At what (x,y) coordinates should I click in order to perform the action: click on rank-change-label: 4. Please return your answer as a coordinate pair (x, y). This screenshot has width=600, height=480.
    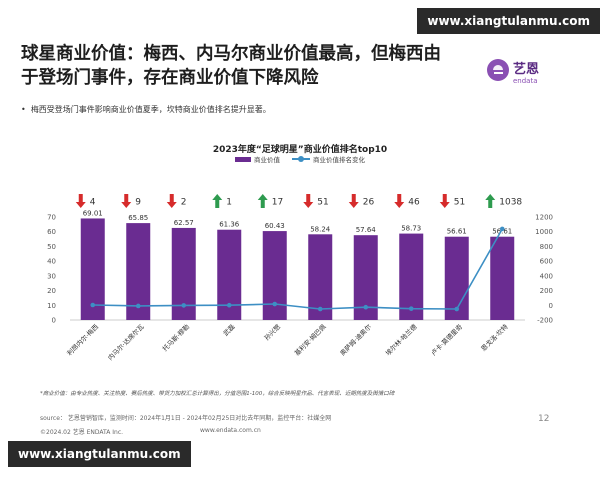
    Looking at the image, I should click on (93, 203).